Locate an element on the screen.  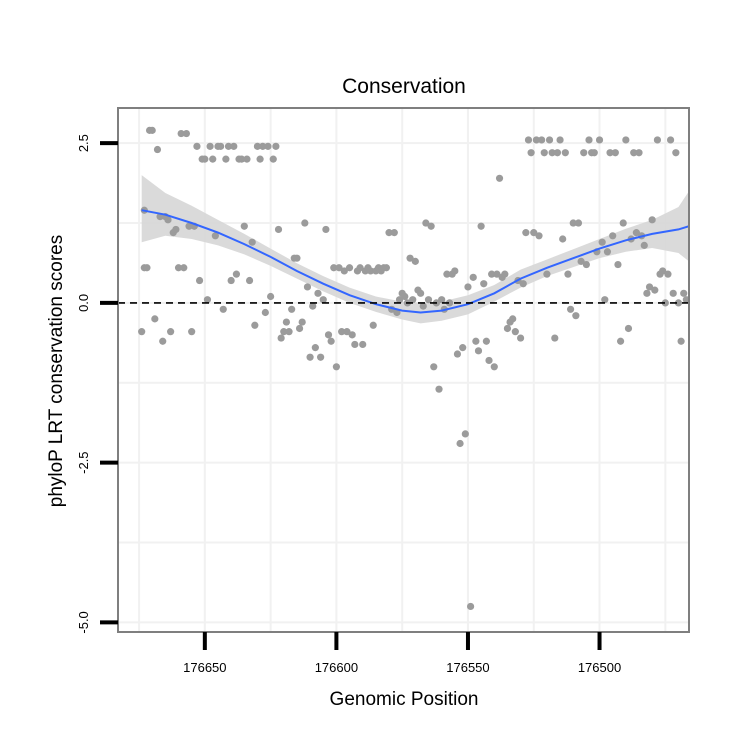
x-axis: 176650 176600 176550 176500 is located at coordinates (402, 653).